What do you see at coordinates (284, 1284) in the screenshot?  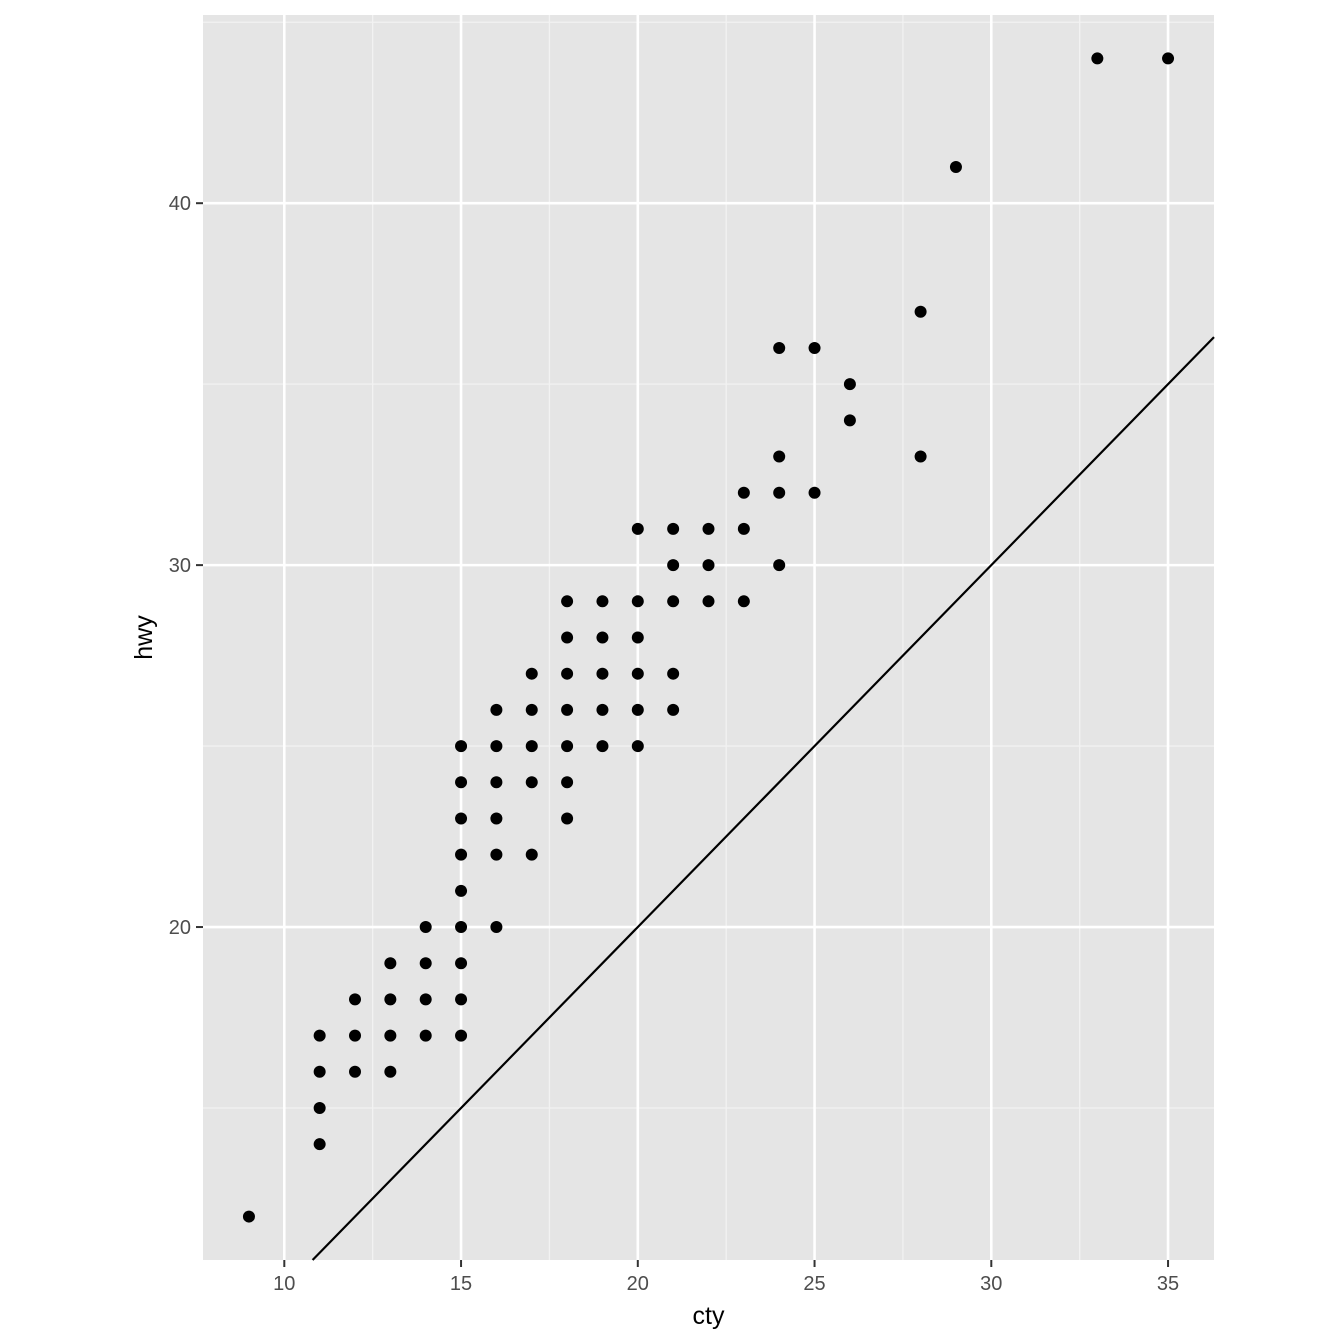 I see `x-tick-label: 10` at bounding box center [284, 1284].